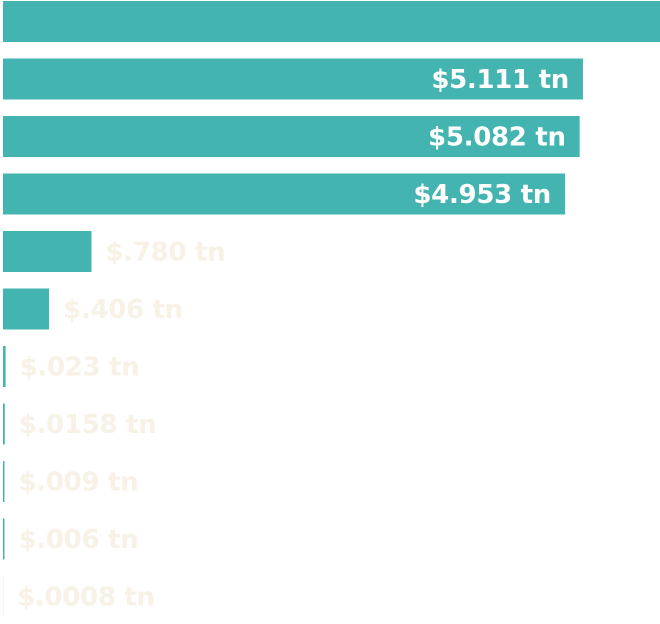 The width and height of the screenshot is (660, 624). What do you see at coordinates (123, 310) in the screenshot?
I see `bar-label-6: $.406 tn` at bounding box center [123, 310].